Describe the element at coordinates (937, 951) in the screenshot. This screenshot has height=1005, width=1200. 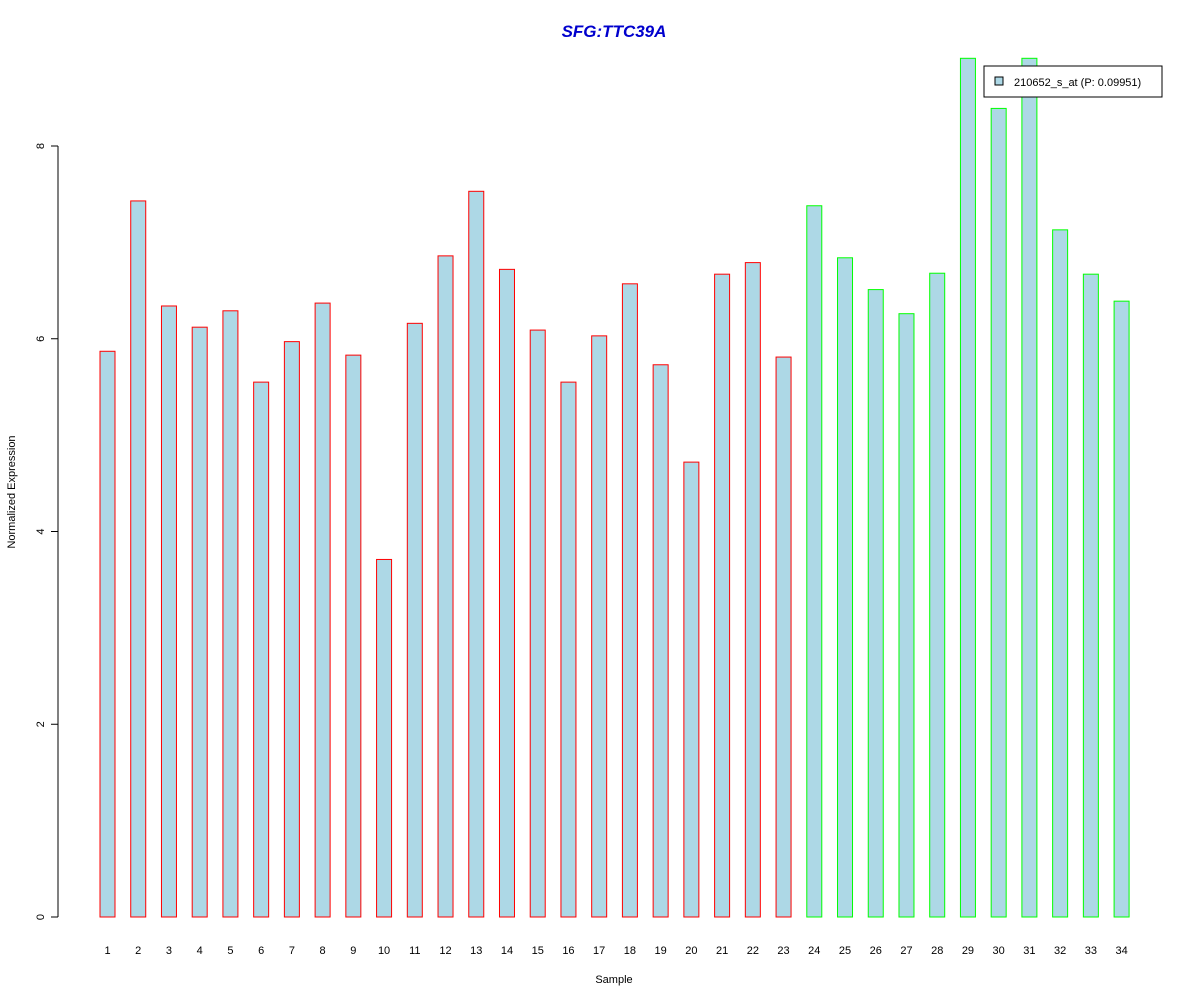
I see `x-tick-label: 28` at that location.